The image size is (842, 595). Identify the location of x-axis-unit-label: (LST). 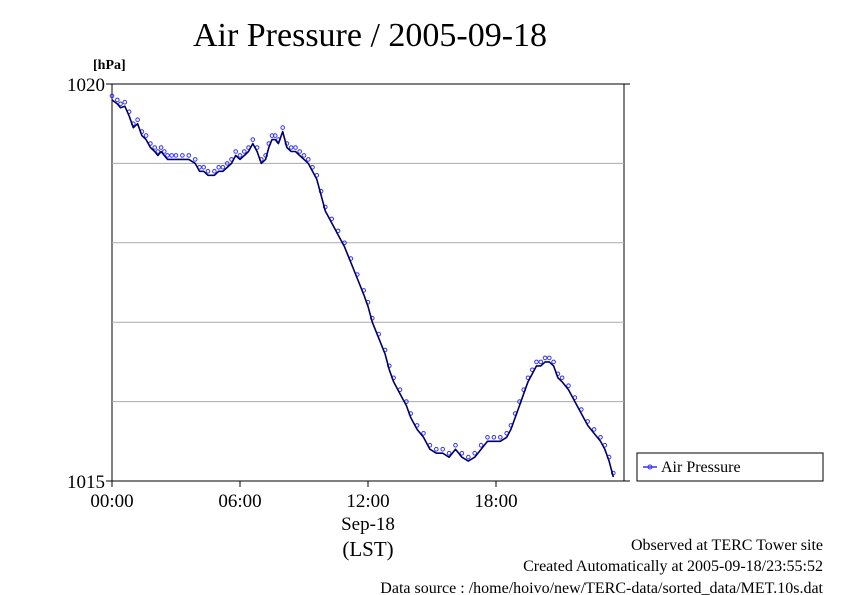
(367, 549).